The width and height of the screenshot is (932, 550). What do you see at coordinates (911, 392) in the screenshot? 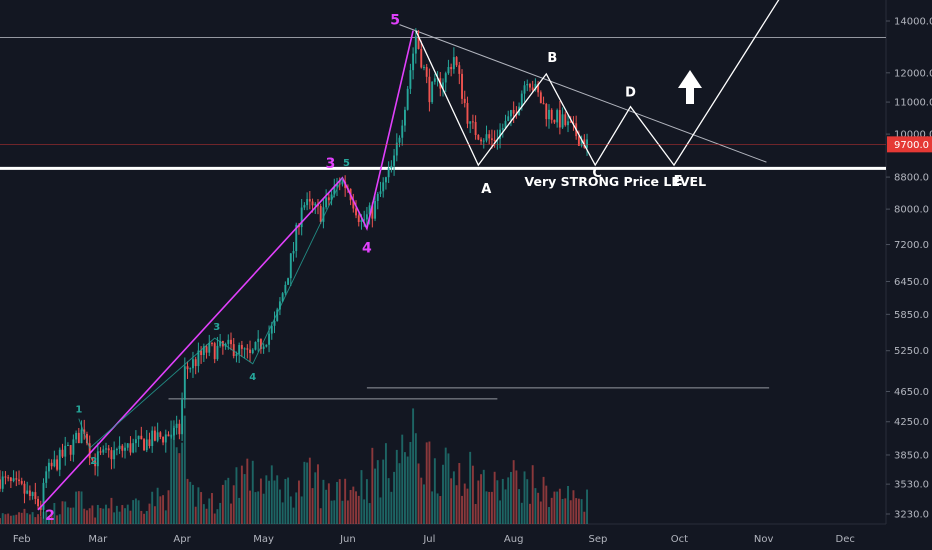
I see `y-tick-label: 4650.0` at bounding box center [911, 392].